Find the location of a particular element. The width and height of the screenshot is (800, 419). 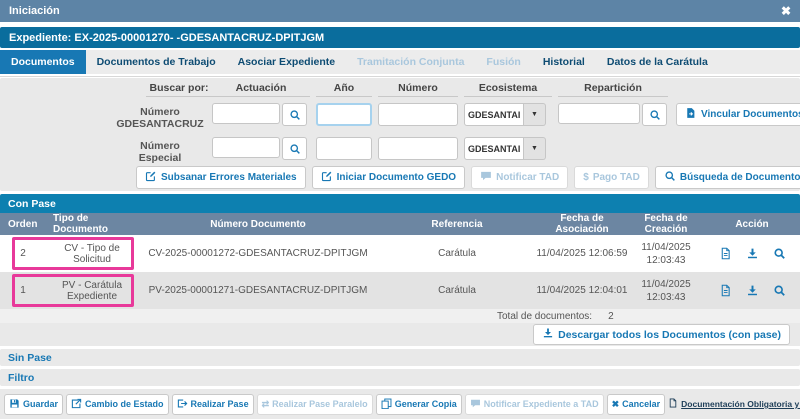

anio-row1-input is located at coordinates (344, 114).